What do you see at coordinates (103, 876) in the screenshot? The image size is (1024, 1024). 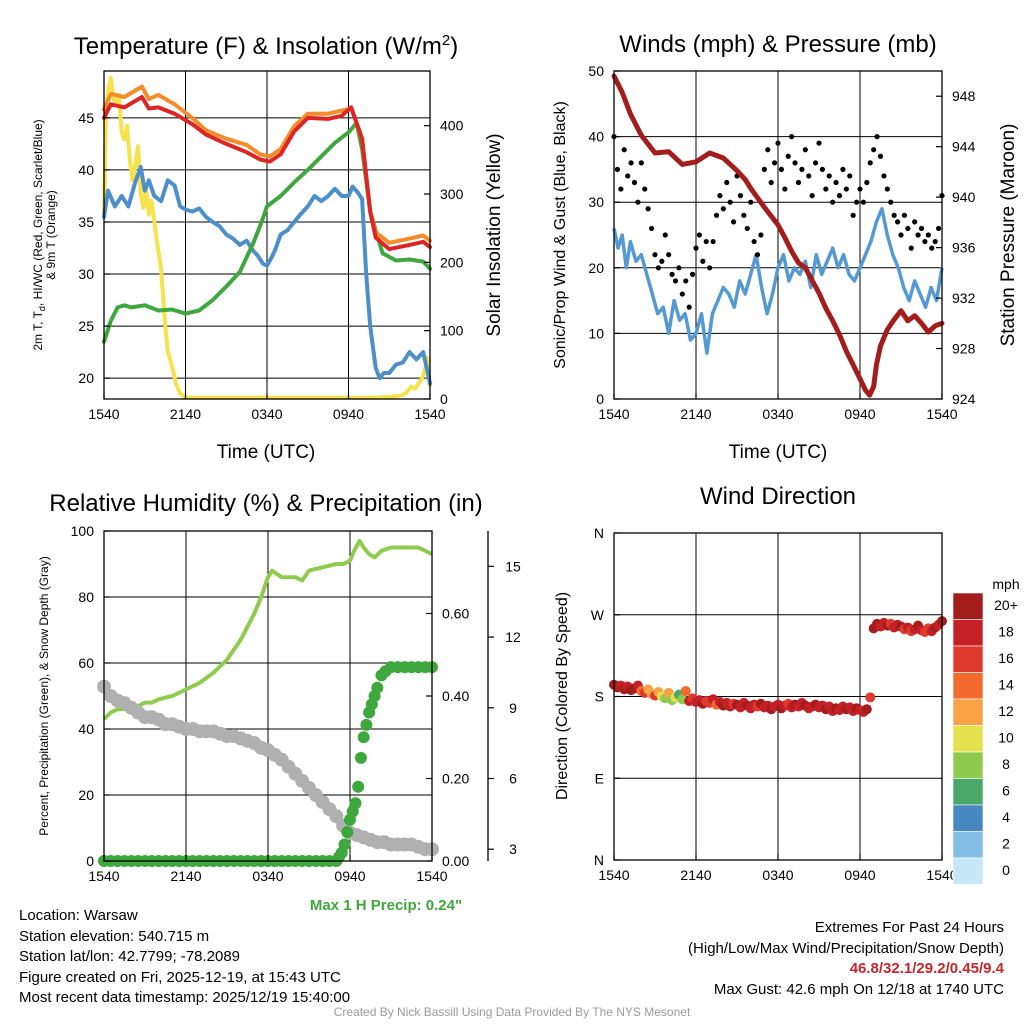 I see `humidity-x-tick-label: 1540` at bounding box center [103, 876].